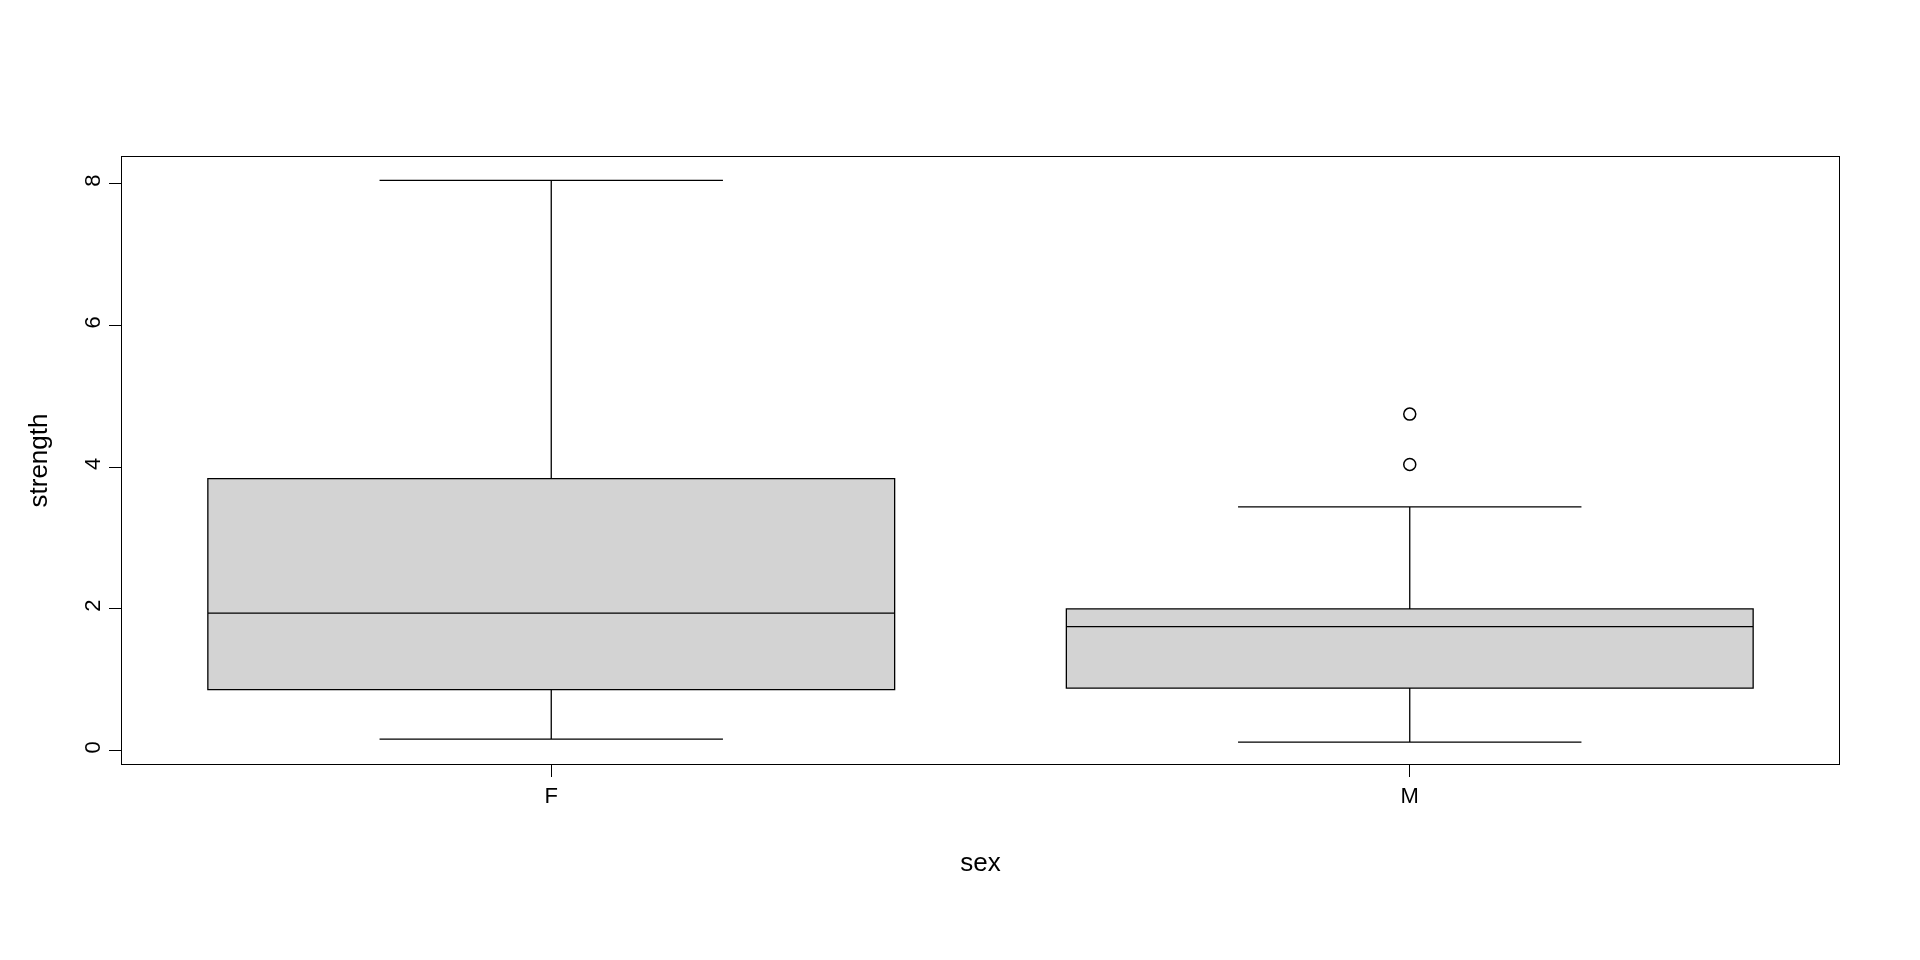 This screenshot has width=1920, height=960. I want to click on y-tick-label: 4, so click(93, 464).